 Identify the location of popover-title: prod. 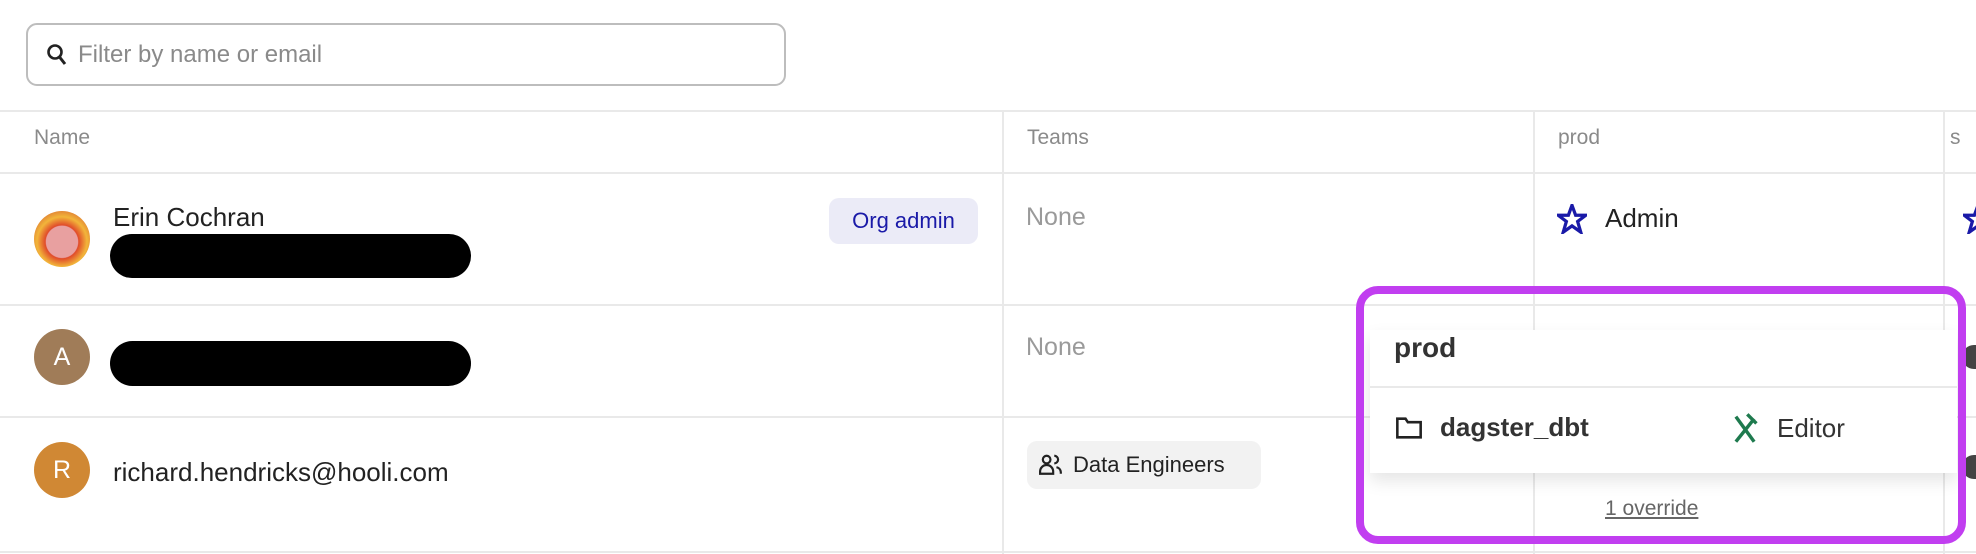
(1425, 347).